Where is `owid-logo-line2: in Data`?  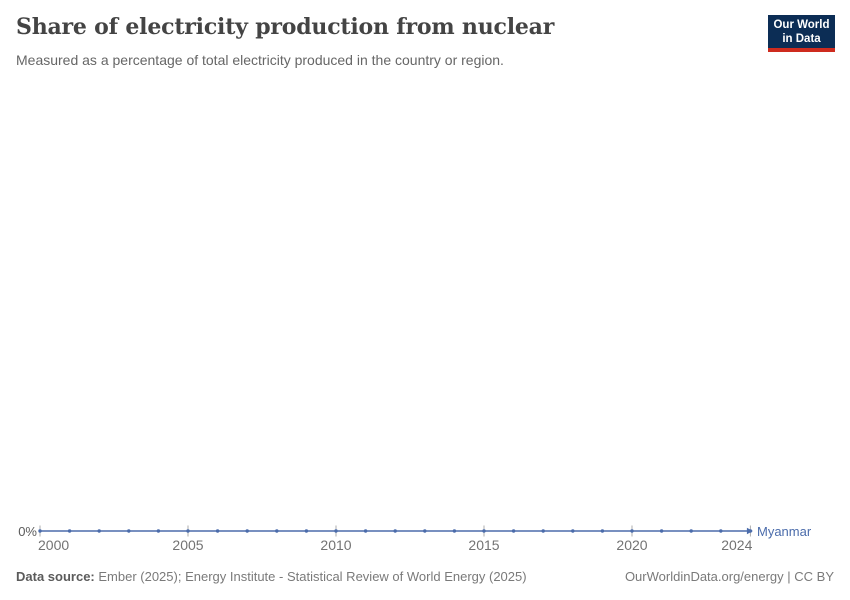
owid-logo-line2: in Data is located at coordinates (801, 39).